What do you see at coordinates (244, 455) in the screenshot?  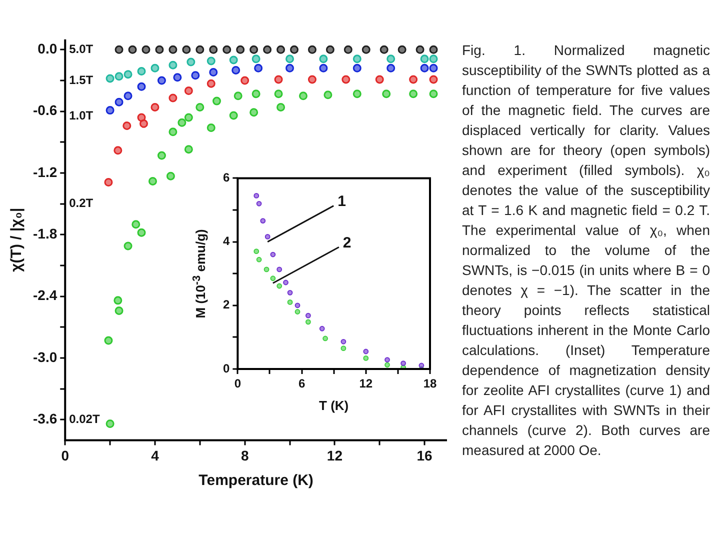 I see `x-tick-label: 8` at bounding box center [244, 455].